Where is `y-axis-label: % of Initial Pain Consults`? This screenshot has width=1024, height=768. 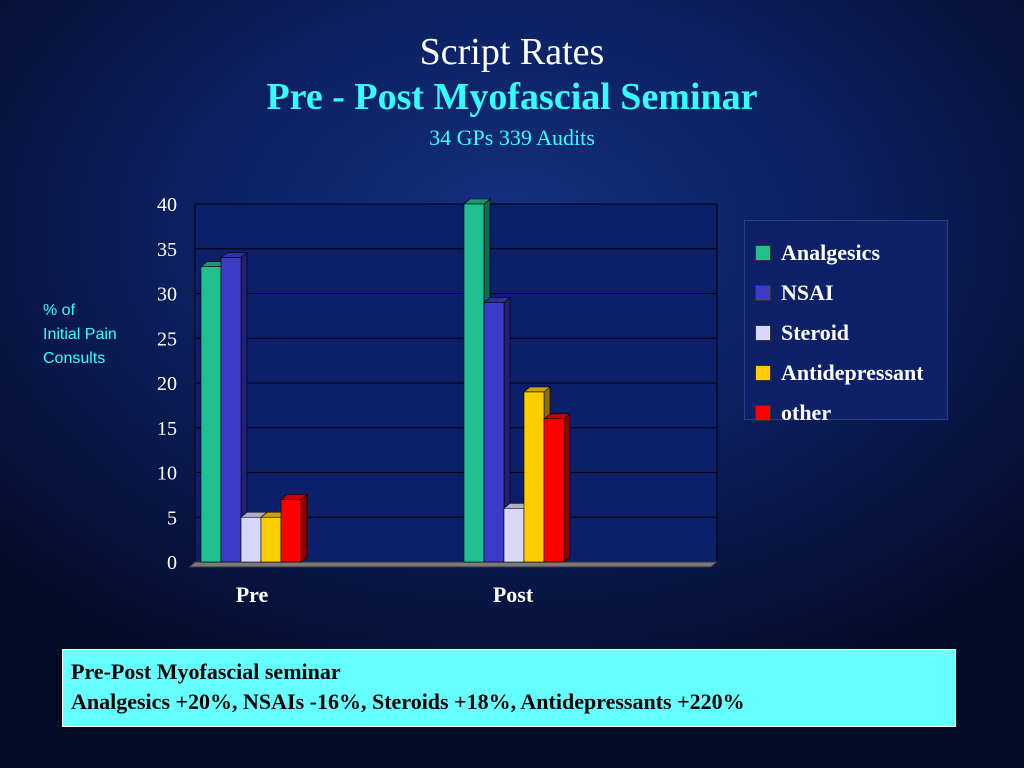 y-axis-label: % of Initial Pain Consults is located at coordinates (80, 335).